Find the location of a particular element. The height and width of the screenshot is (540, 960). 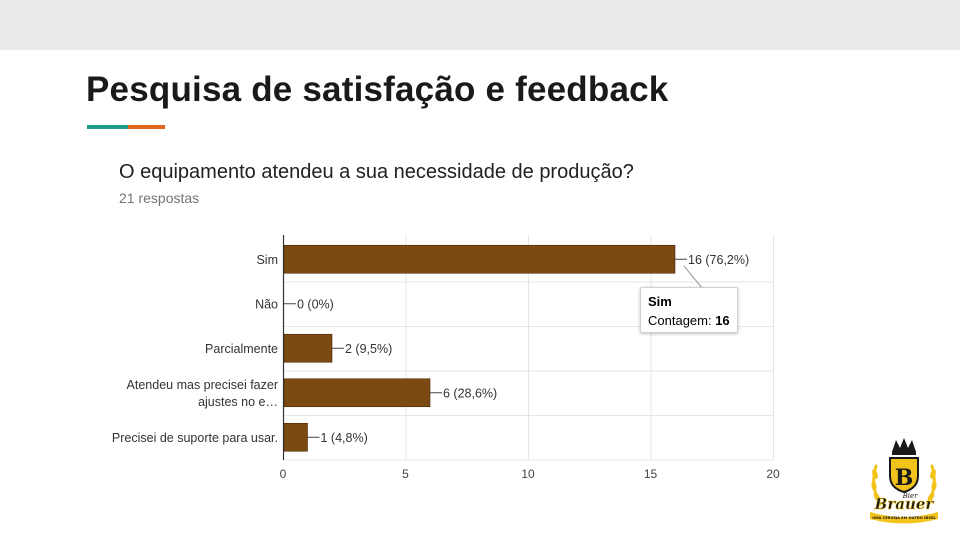

x-tick-label-20: 20 is located at coordinates (773, 474).